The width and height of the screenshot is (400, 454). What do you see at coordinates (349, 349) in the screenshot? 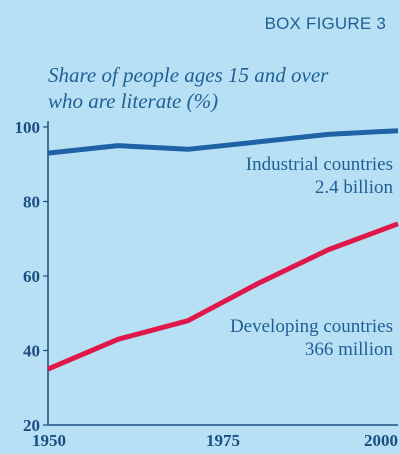
I see `series-label-2-line-2: 366 million` at bounding box center [349, 349].